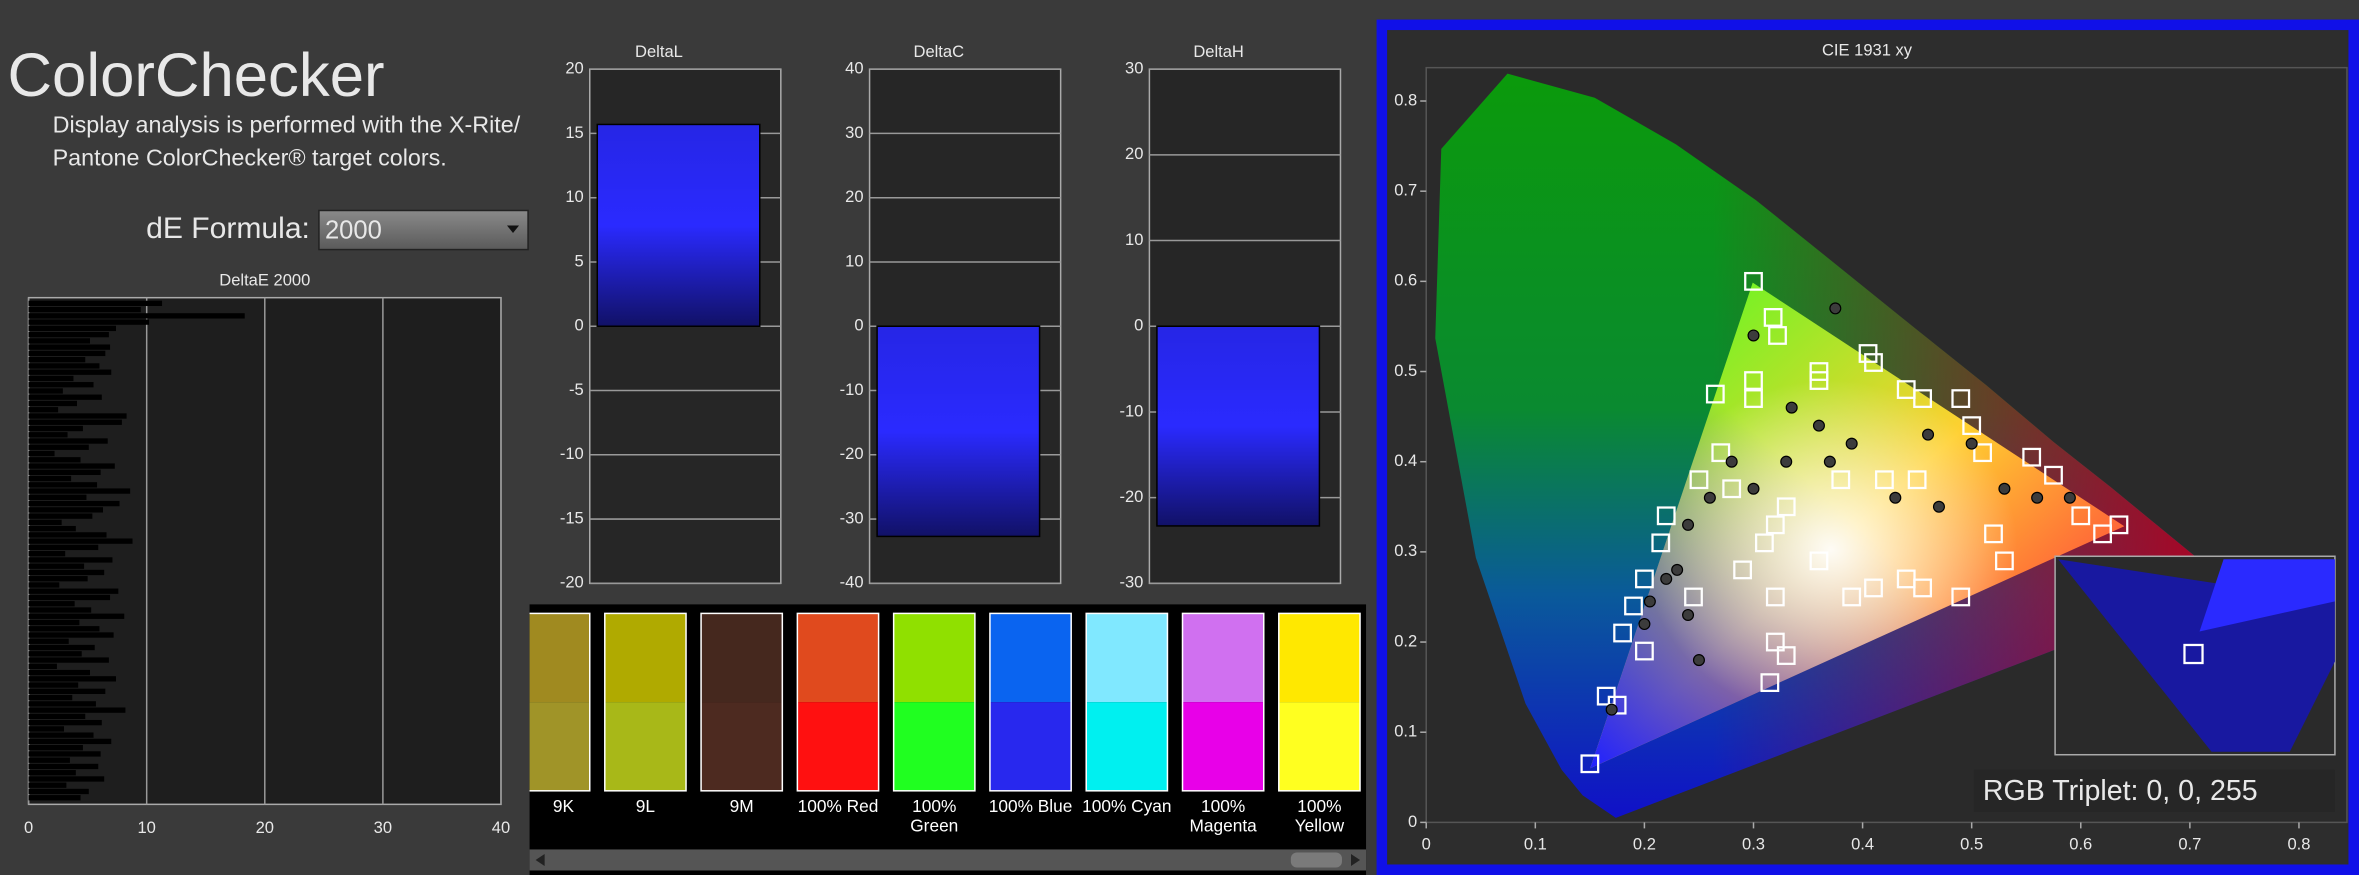  Describe the element at coordinates (1316, 860) in the screenshot. I see `scroll-thumb` at that location.